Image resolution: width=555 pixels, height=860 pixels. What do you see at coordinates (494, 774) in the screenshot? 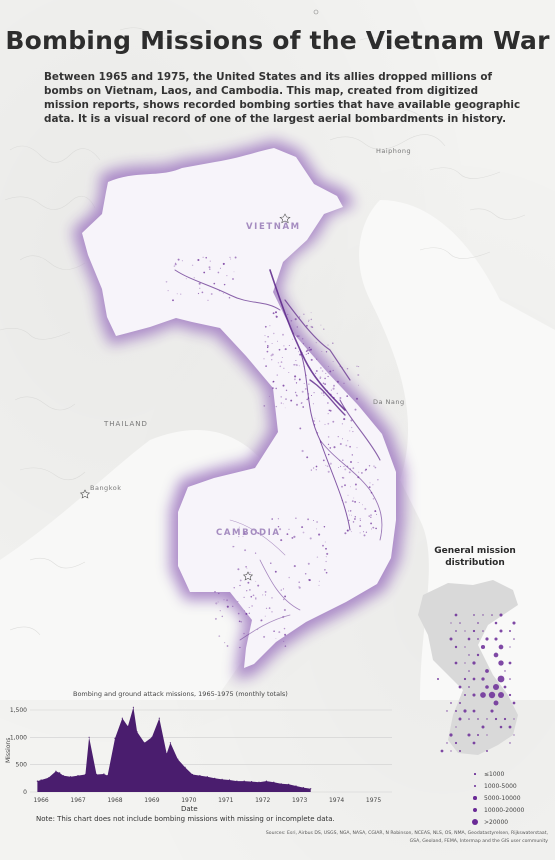
I see `legend-label: ≤1000` at bounding box center [494, 774].